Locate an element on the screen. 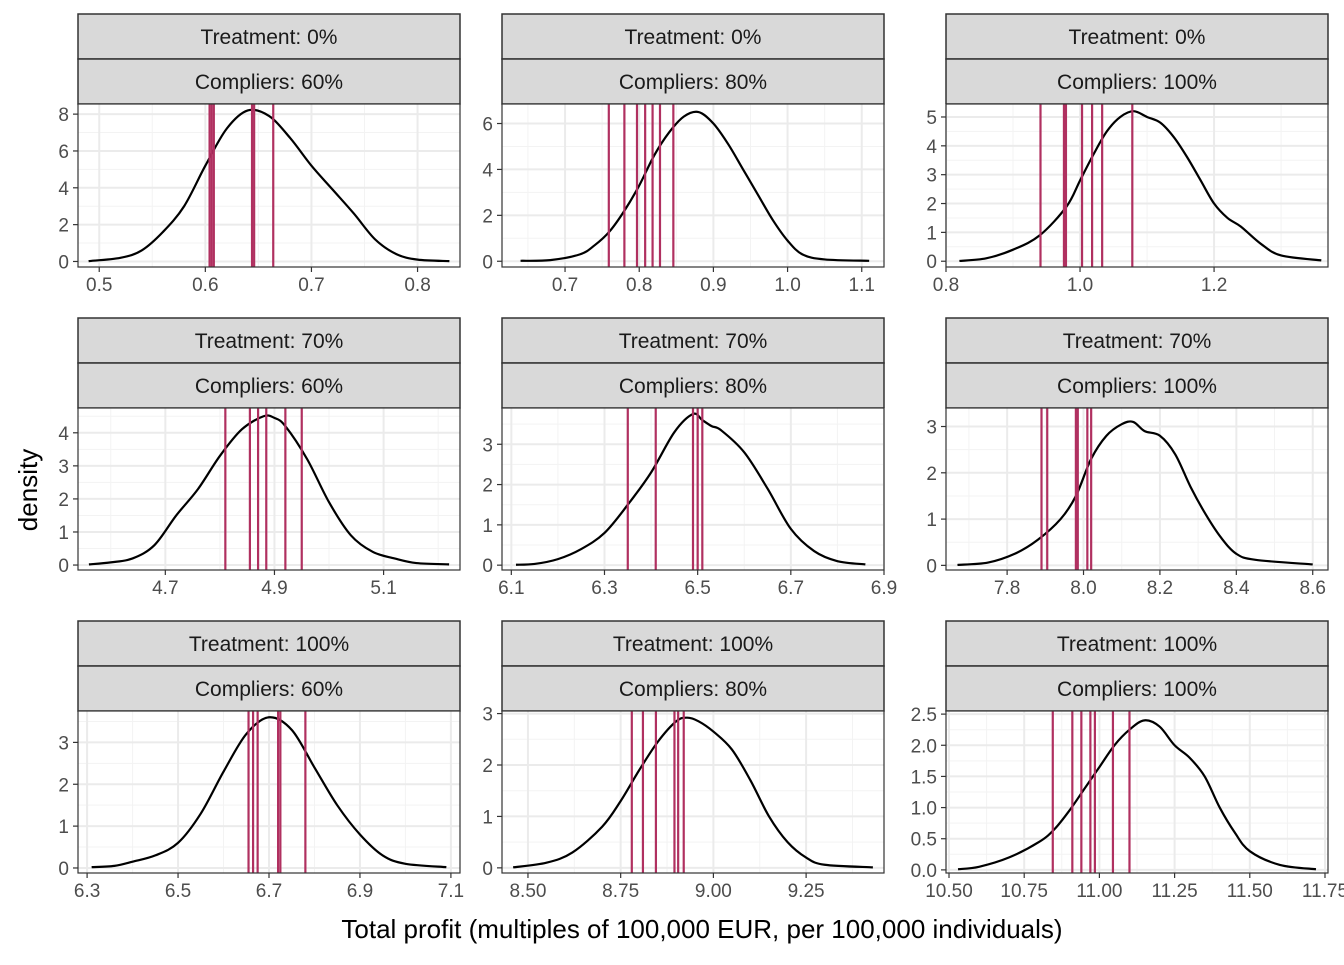  x-tick-label: 0.6 is located at coordinates (205, 285).